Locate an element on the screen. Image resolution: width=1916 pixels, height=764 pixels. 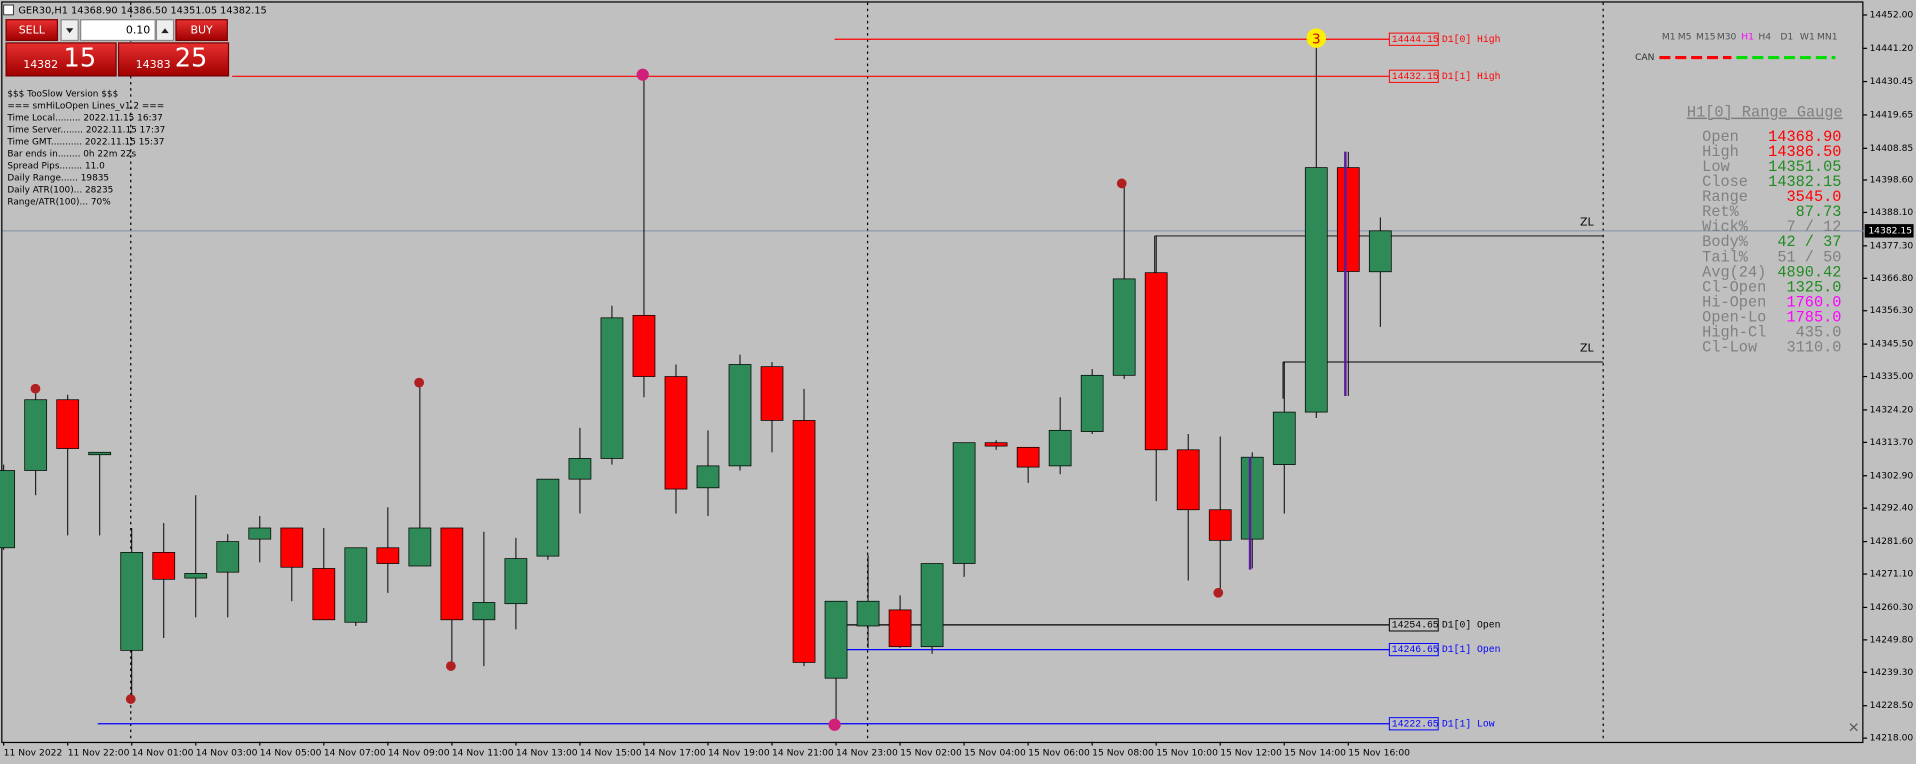
symbol-icon is located at coordinates (8, 10).